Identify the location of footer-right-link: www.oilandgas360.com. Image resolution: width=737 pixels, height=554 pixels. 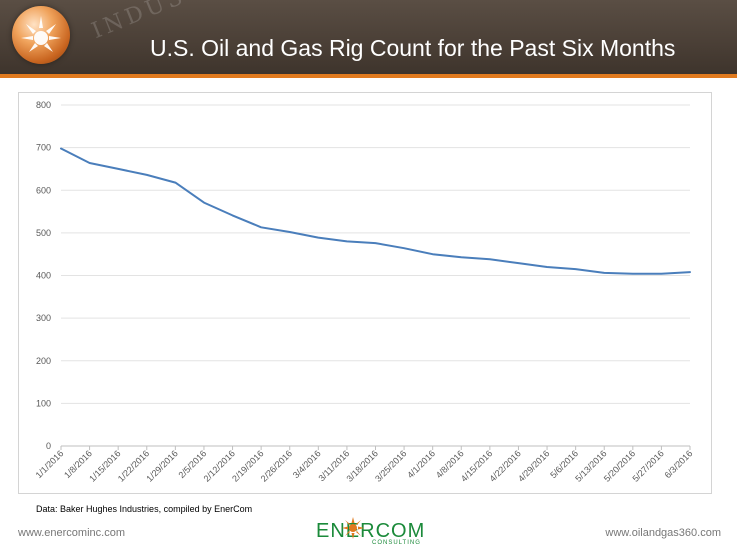
(663, 533).